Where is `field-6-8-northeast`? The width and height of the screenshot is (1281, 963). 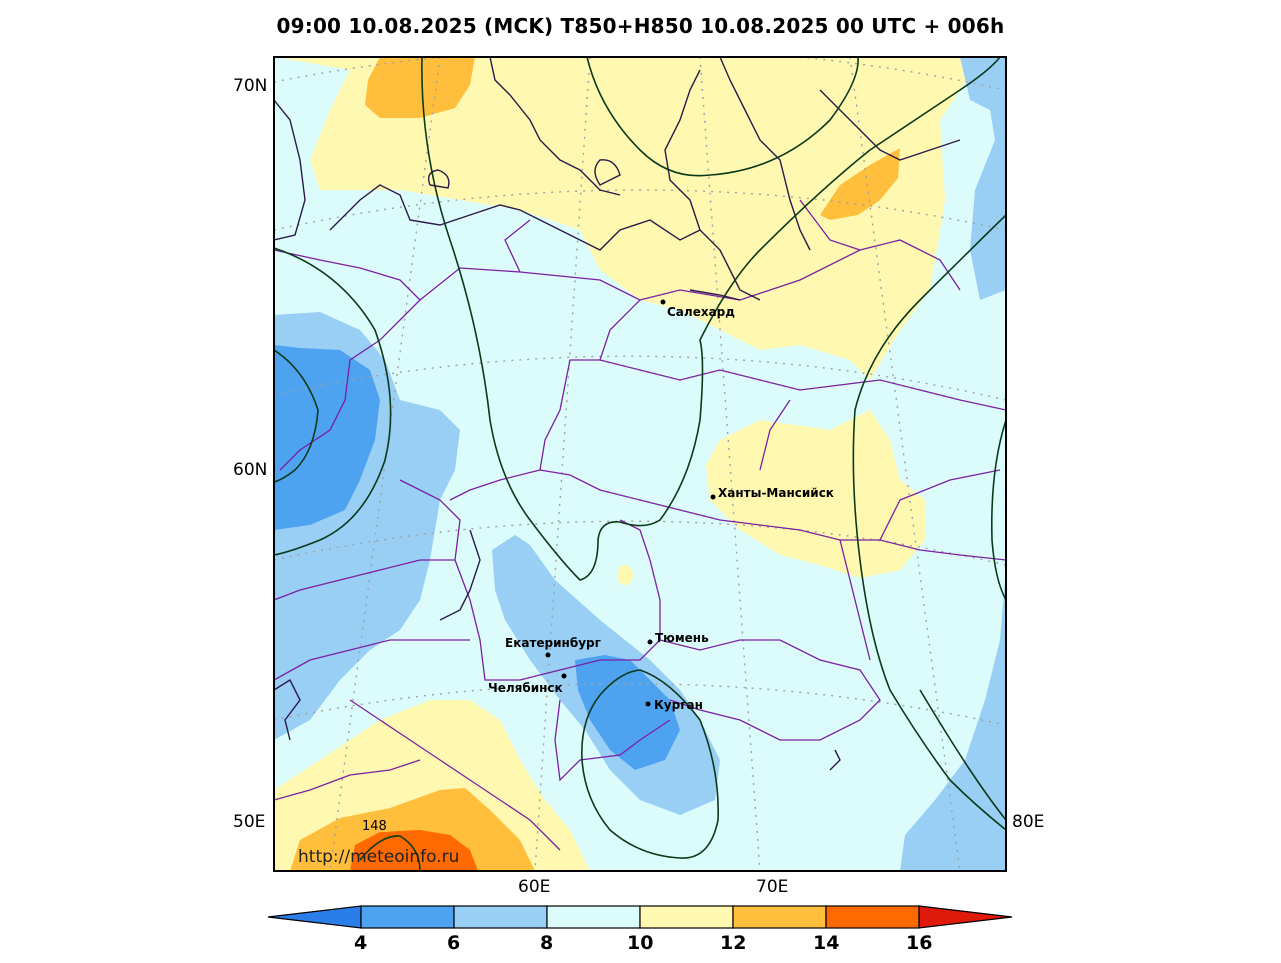 field-6-8-northeast is located at coordinates (983, 178).